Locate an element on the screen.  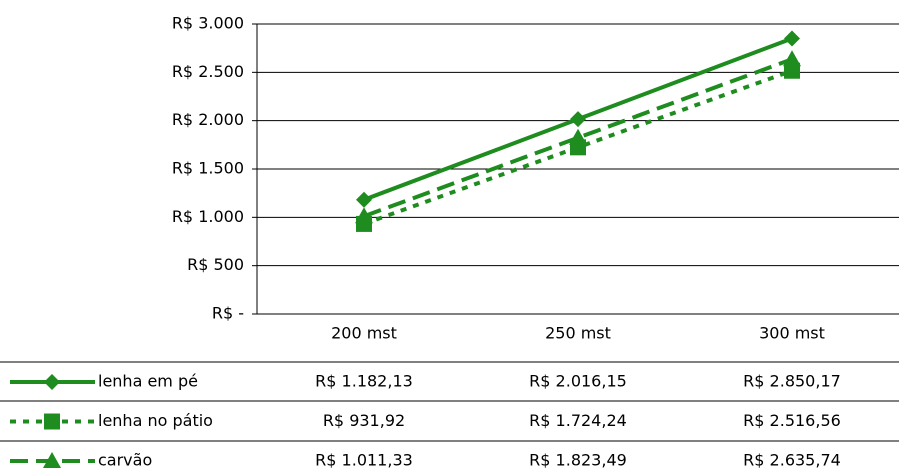
y-tick-label: R$ 500 is located at coordinates (215, 264).